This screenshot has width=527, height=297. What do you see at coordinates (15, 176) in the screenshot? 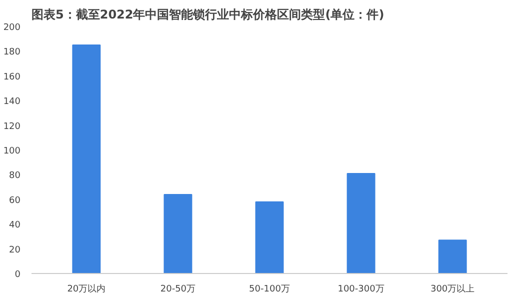
I see `y-tick-label: 80` at bounding box center [15, 176].